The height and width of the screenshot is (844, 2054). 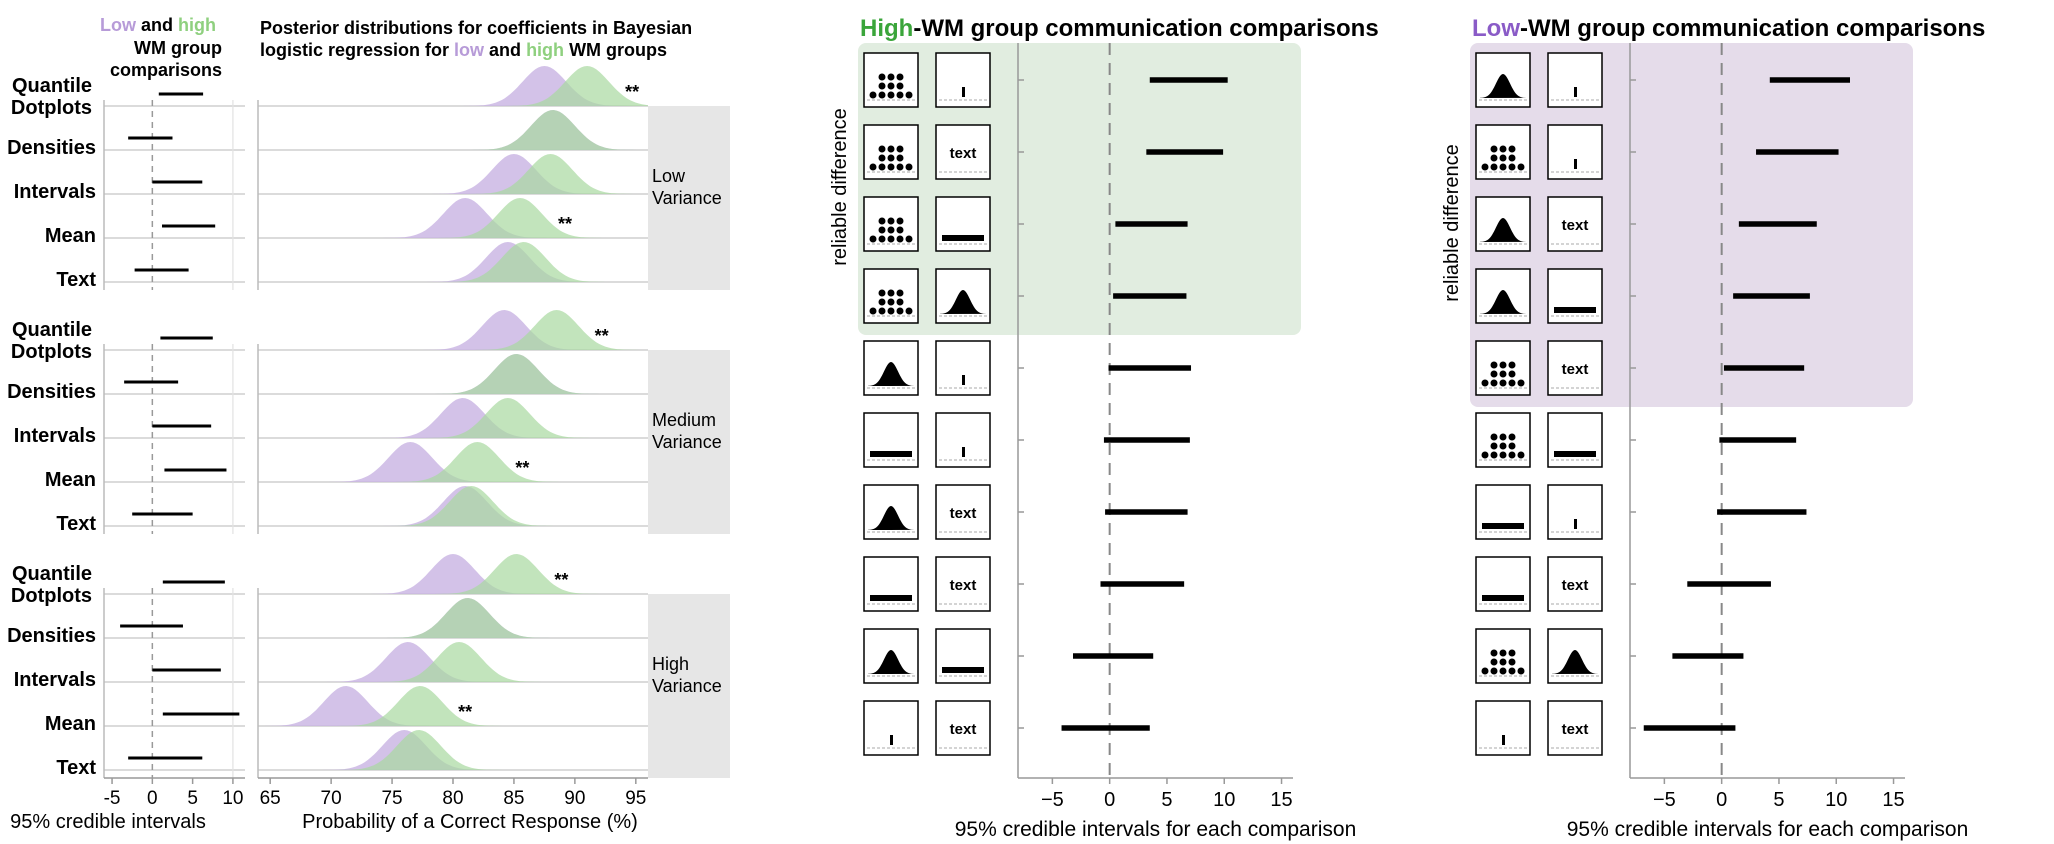 I want to click on variance-label-2: Variance, so click(x=687, y=442).